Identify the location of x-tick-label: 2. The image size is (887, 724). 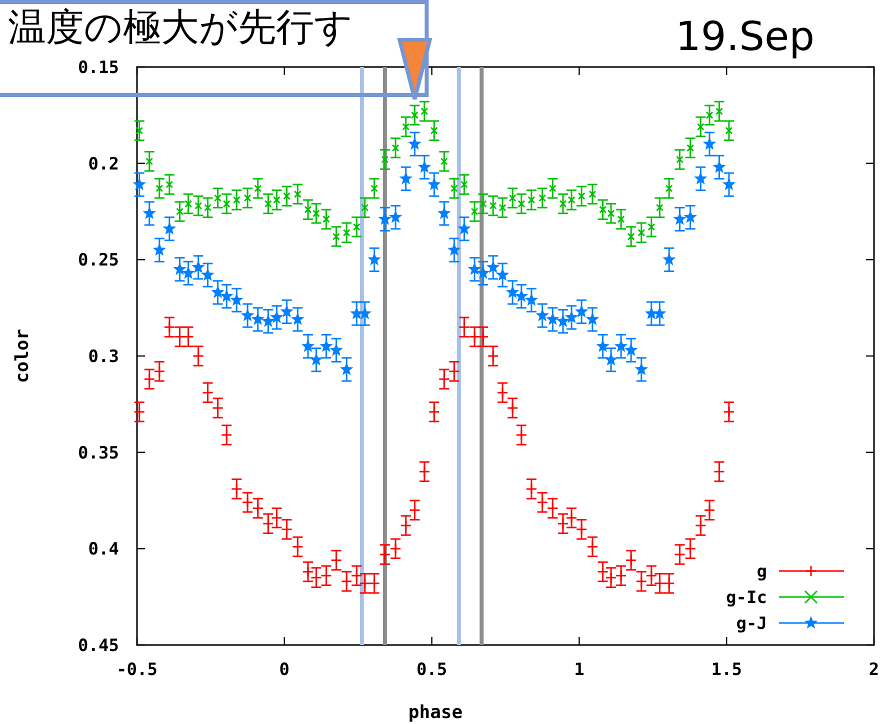
(874, 670).